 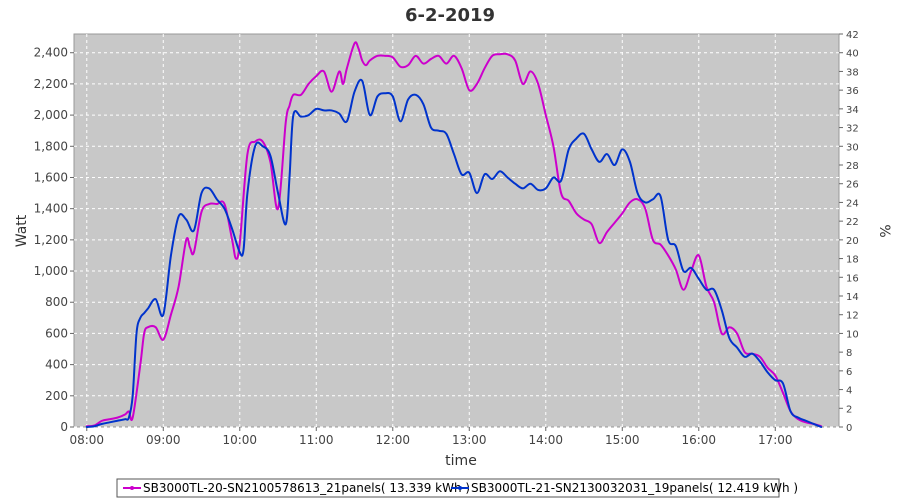 What do you see at coordinates (698, 440) in the screenshot?
I see `x-tick-label: 16:00` at bounding box center [698, 440].